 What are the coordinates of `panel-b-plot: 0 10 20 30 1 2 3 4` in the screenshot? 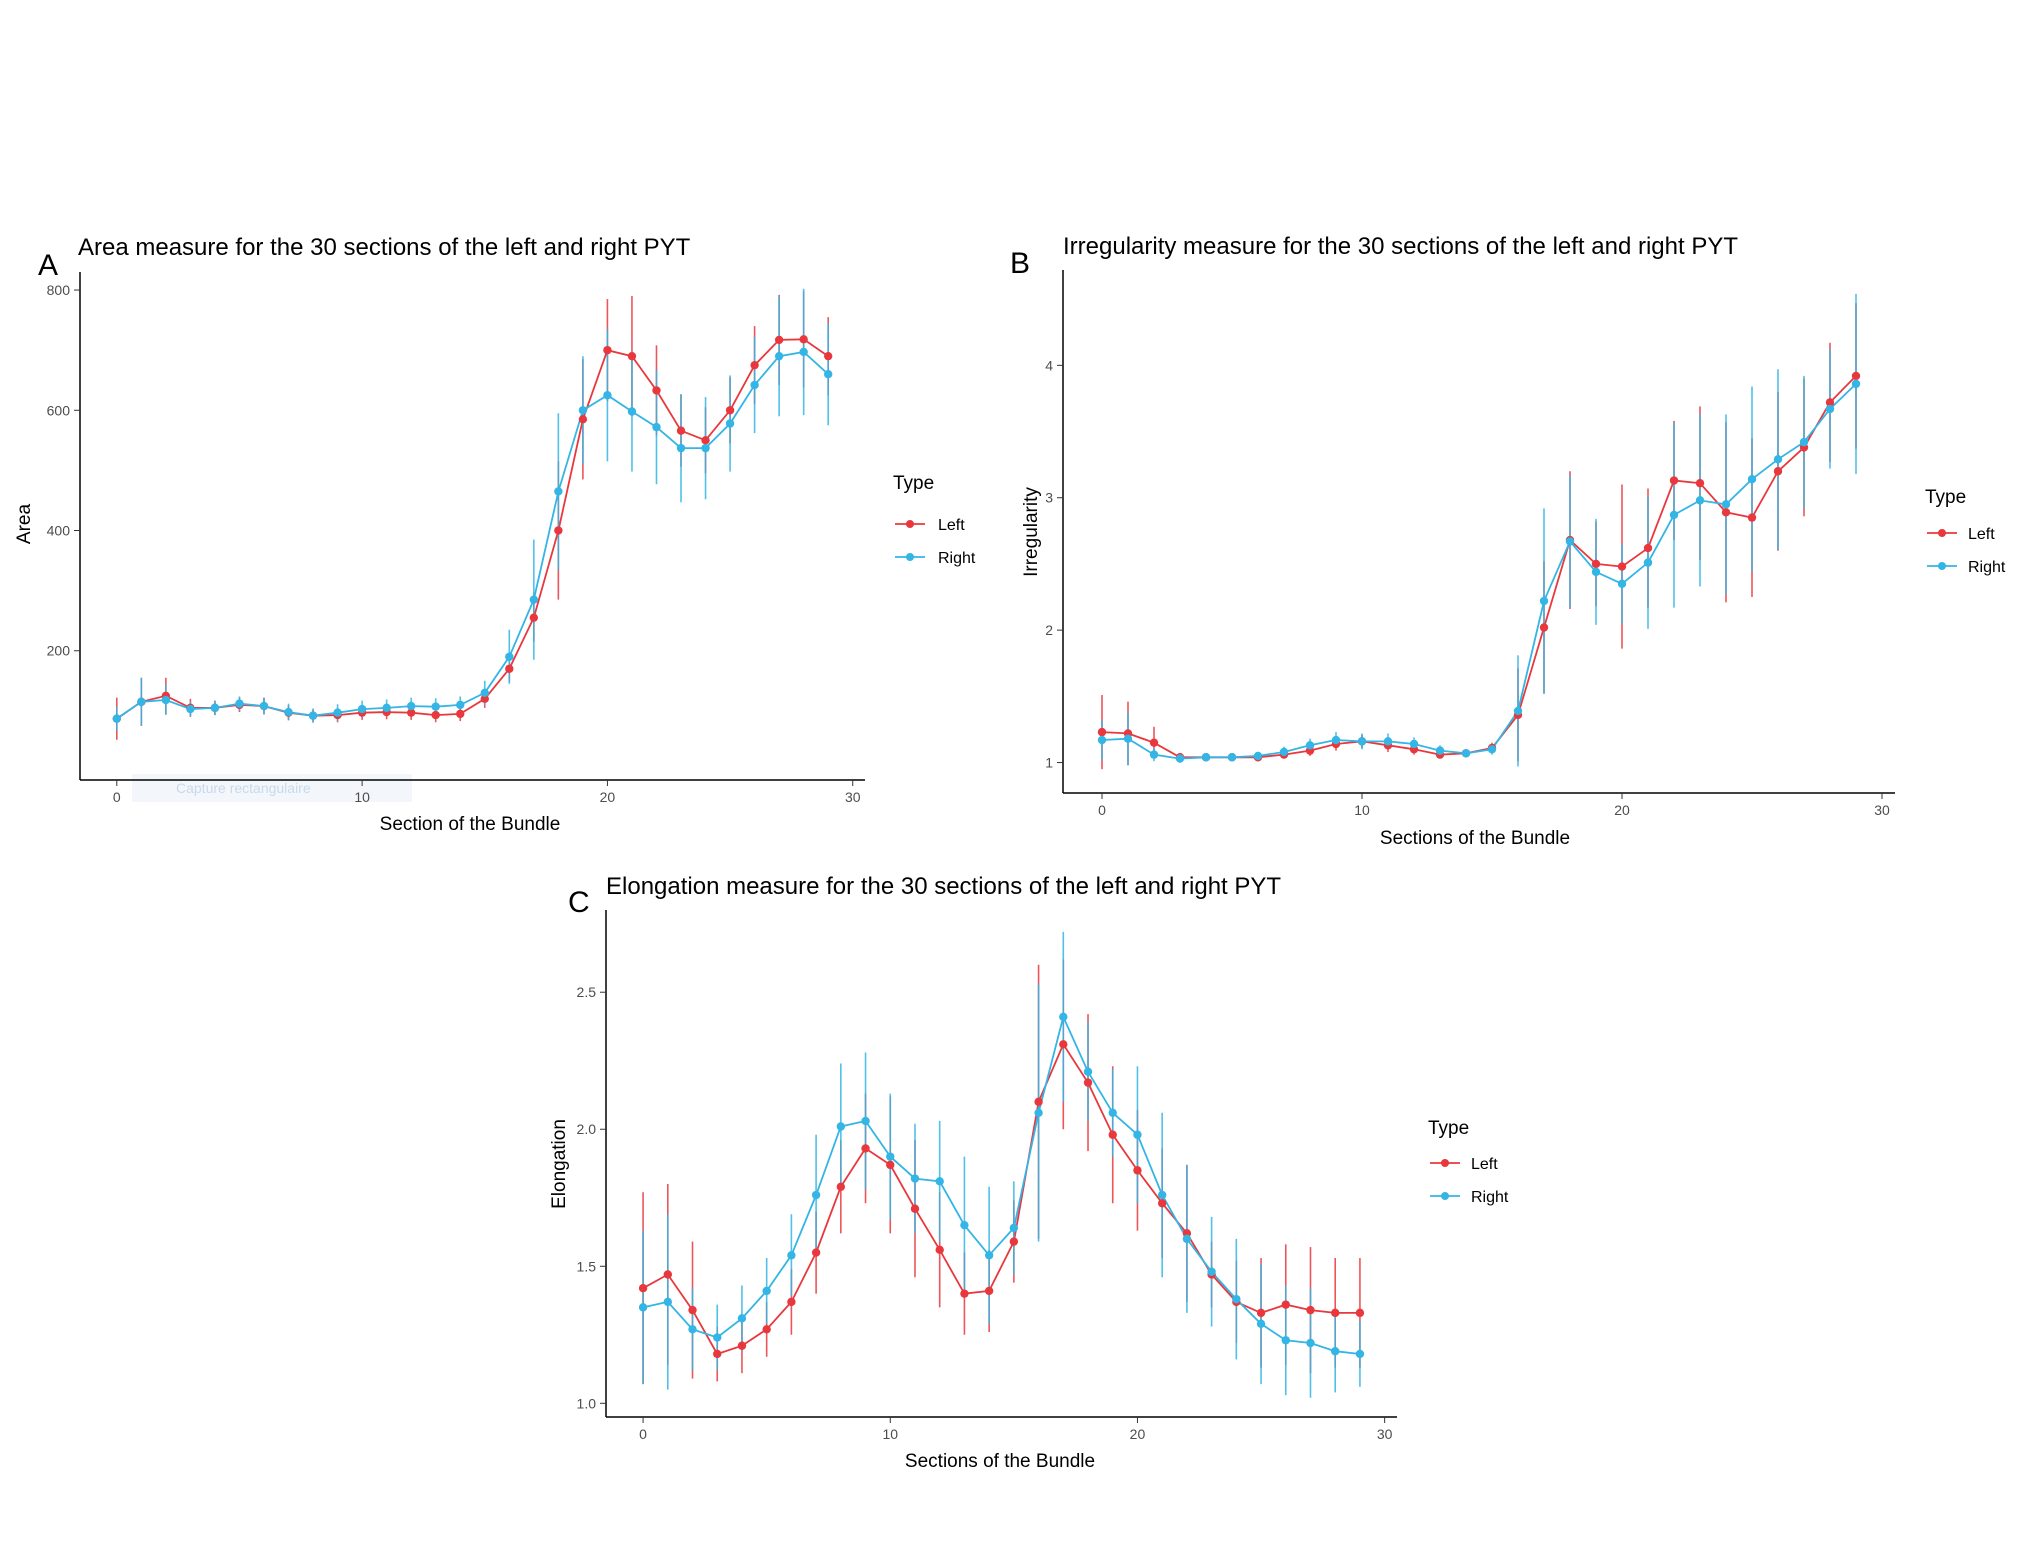 It's located at (1470, 544).